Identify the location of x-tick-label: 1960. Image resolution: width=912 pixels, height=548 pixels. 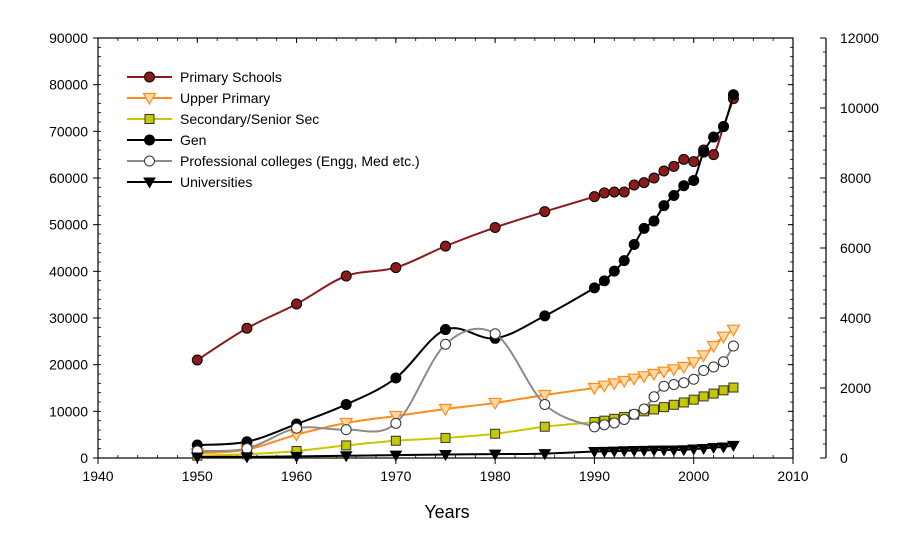
(296, 476).